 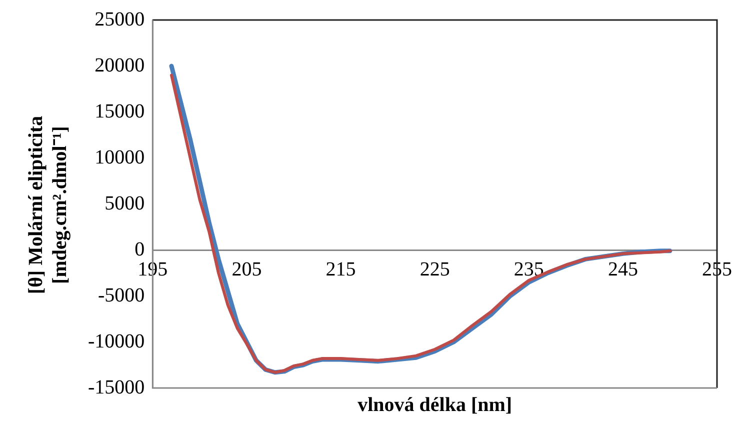 What do you see at coordinates (247, 269) in the screenshot?
I see `x-tick-label: 205` at bounding box center [247, 269].